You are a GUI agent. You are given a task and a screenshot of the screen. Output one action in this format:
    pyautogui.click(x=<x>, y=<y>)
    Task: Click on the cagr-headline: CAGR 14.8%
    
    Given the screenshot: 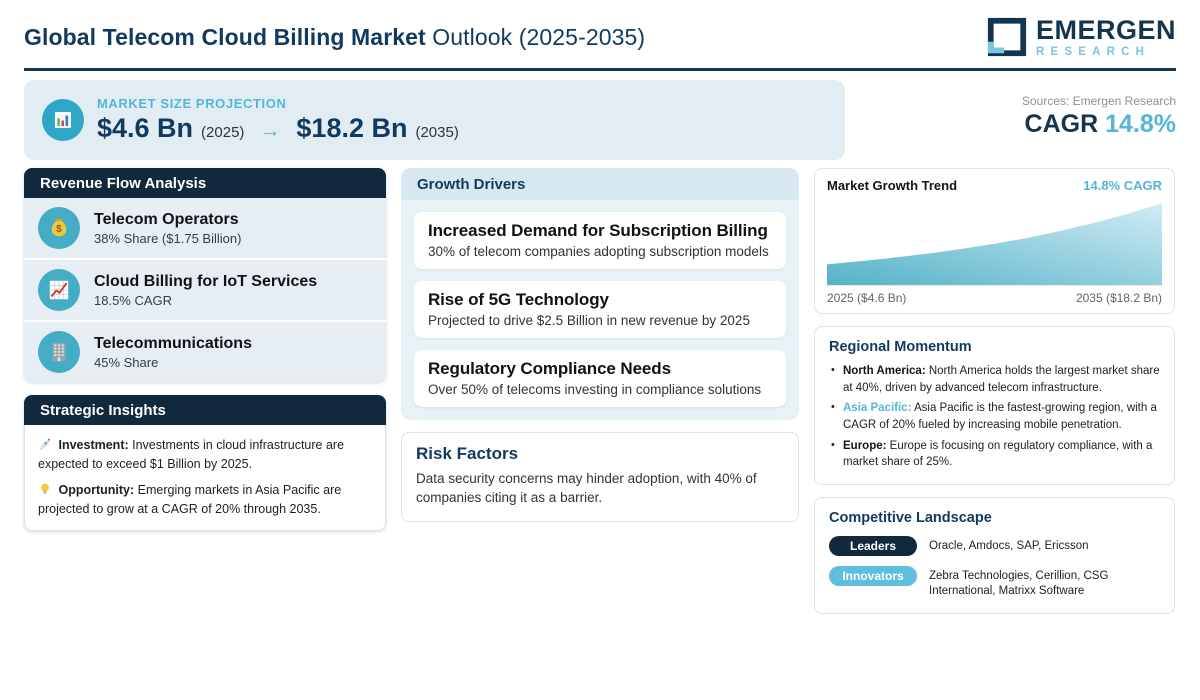 What is the action you would take?
    pyautogui.click(x=1099, y=124)
    